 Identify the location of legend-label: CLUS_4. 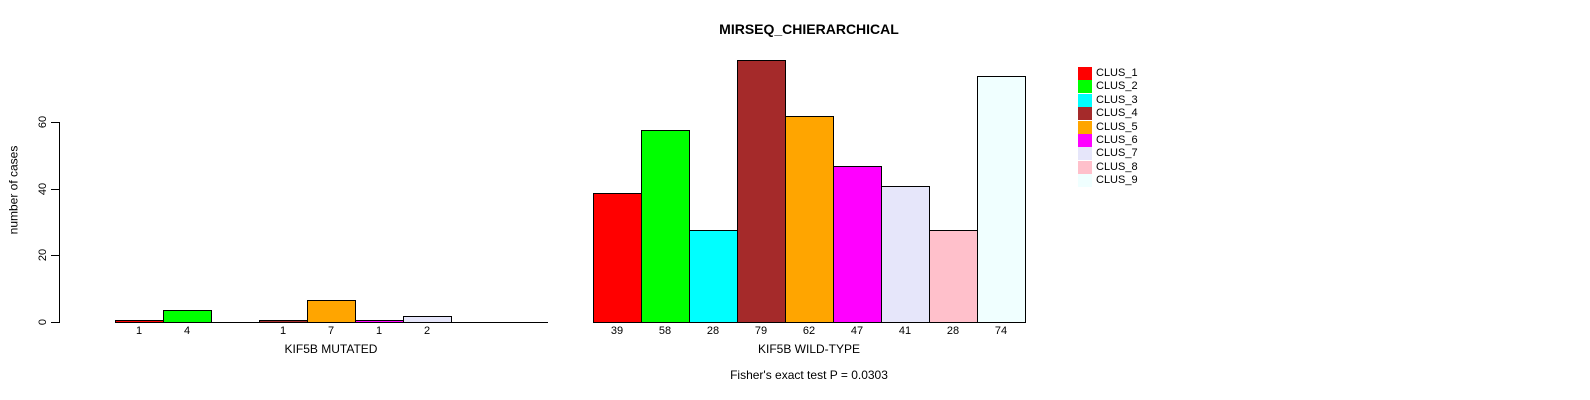
(1117, 113).